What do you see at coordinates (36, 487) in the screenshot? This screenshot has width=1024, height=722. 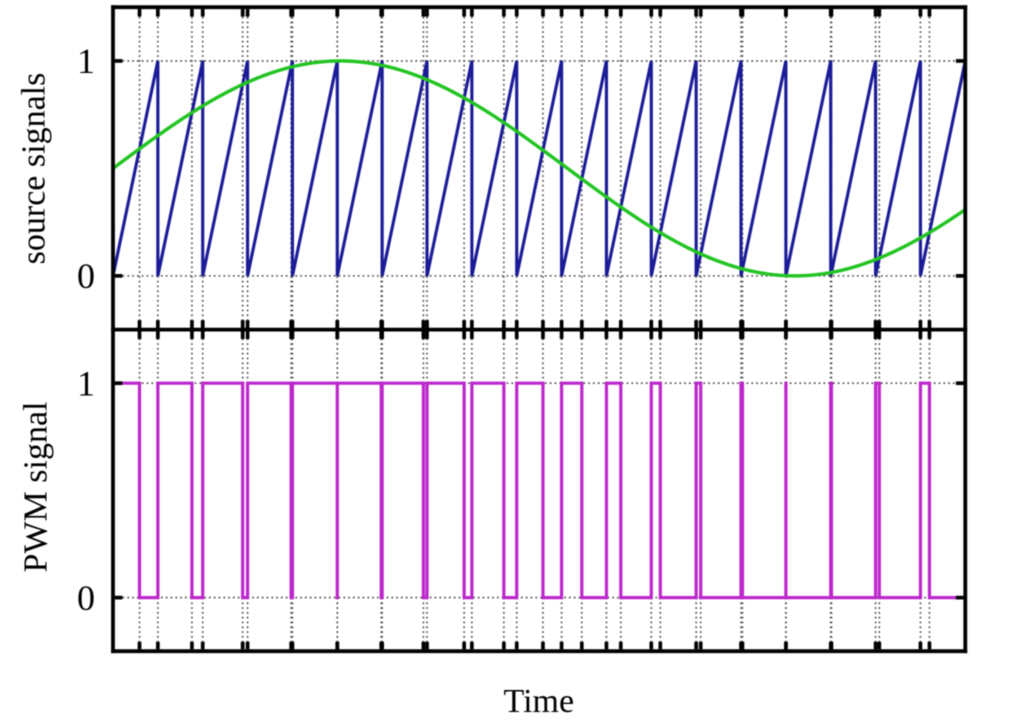 I see `svg-text: PWM signal` at bounding box center [36, 487].